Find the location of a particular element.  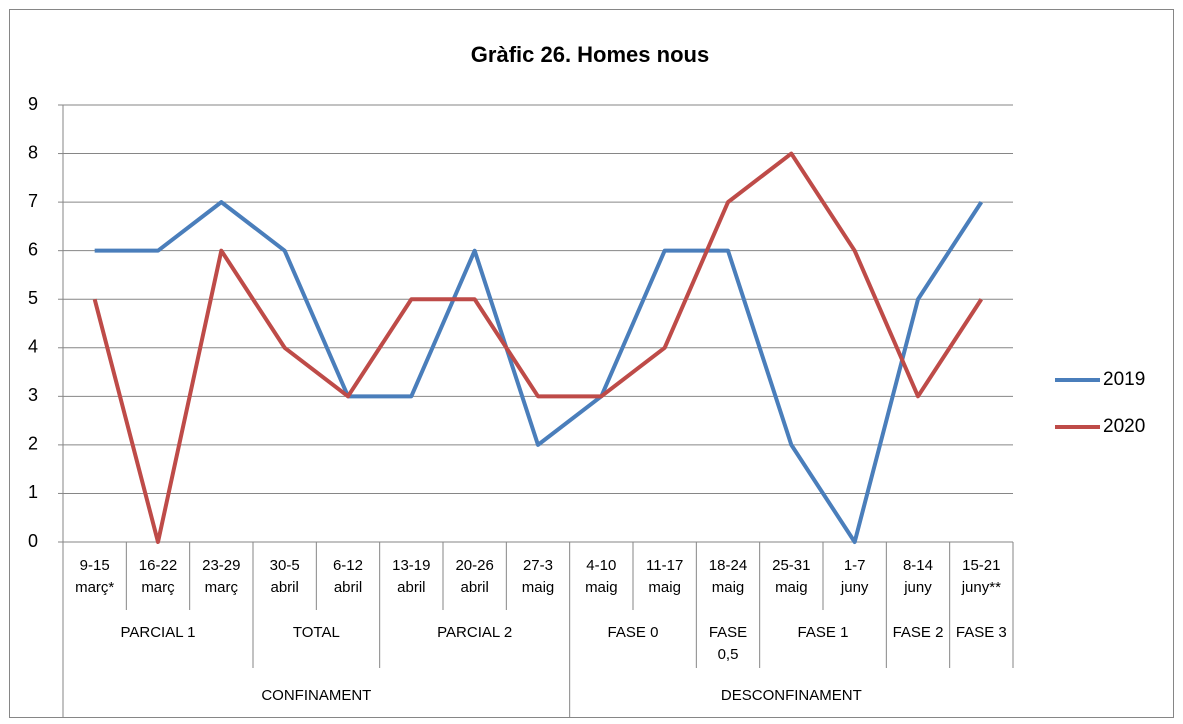

group-label: FASE 0 is located at coordinates (633, 632).